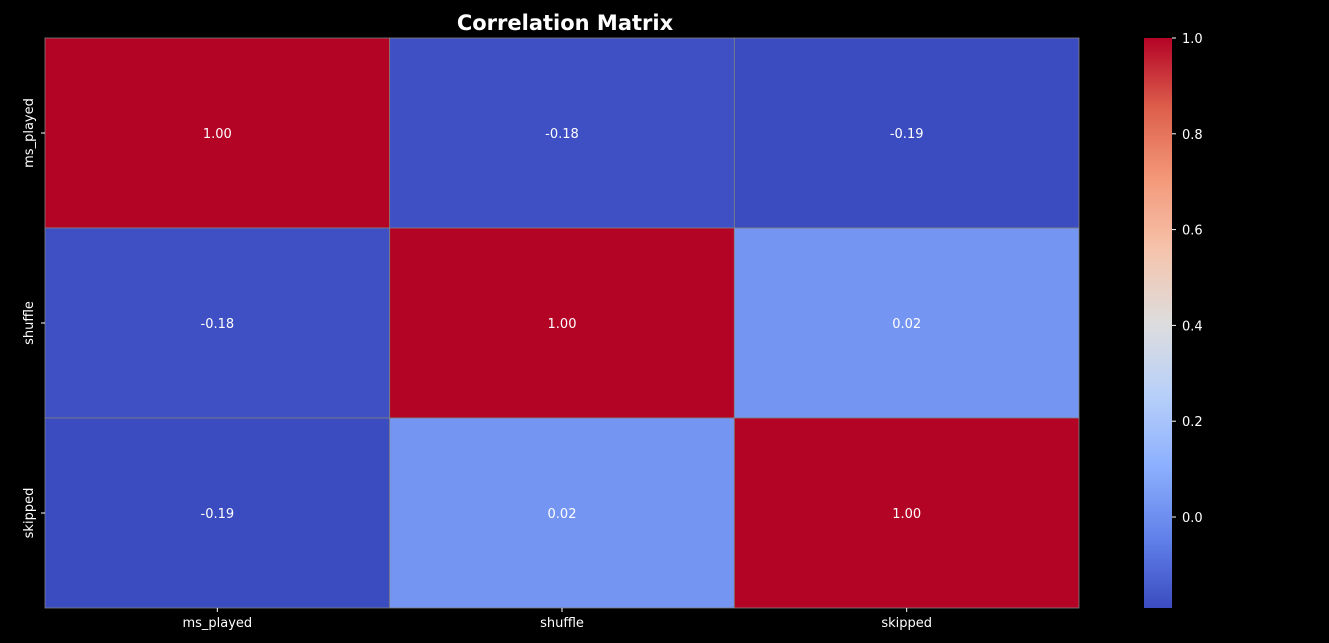  What do you see at coordinates (1158, 323) in the screenshot?
I see `colorbar-gradient` at bounding box center [1158, 323].